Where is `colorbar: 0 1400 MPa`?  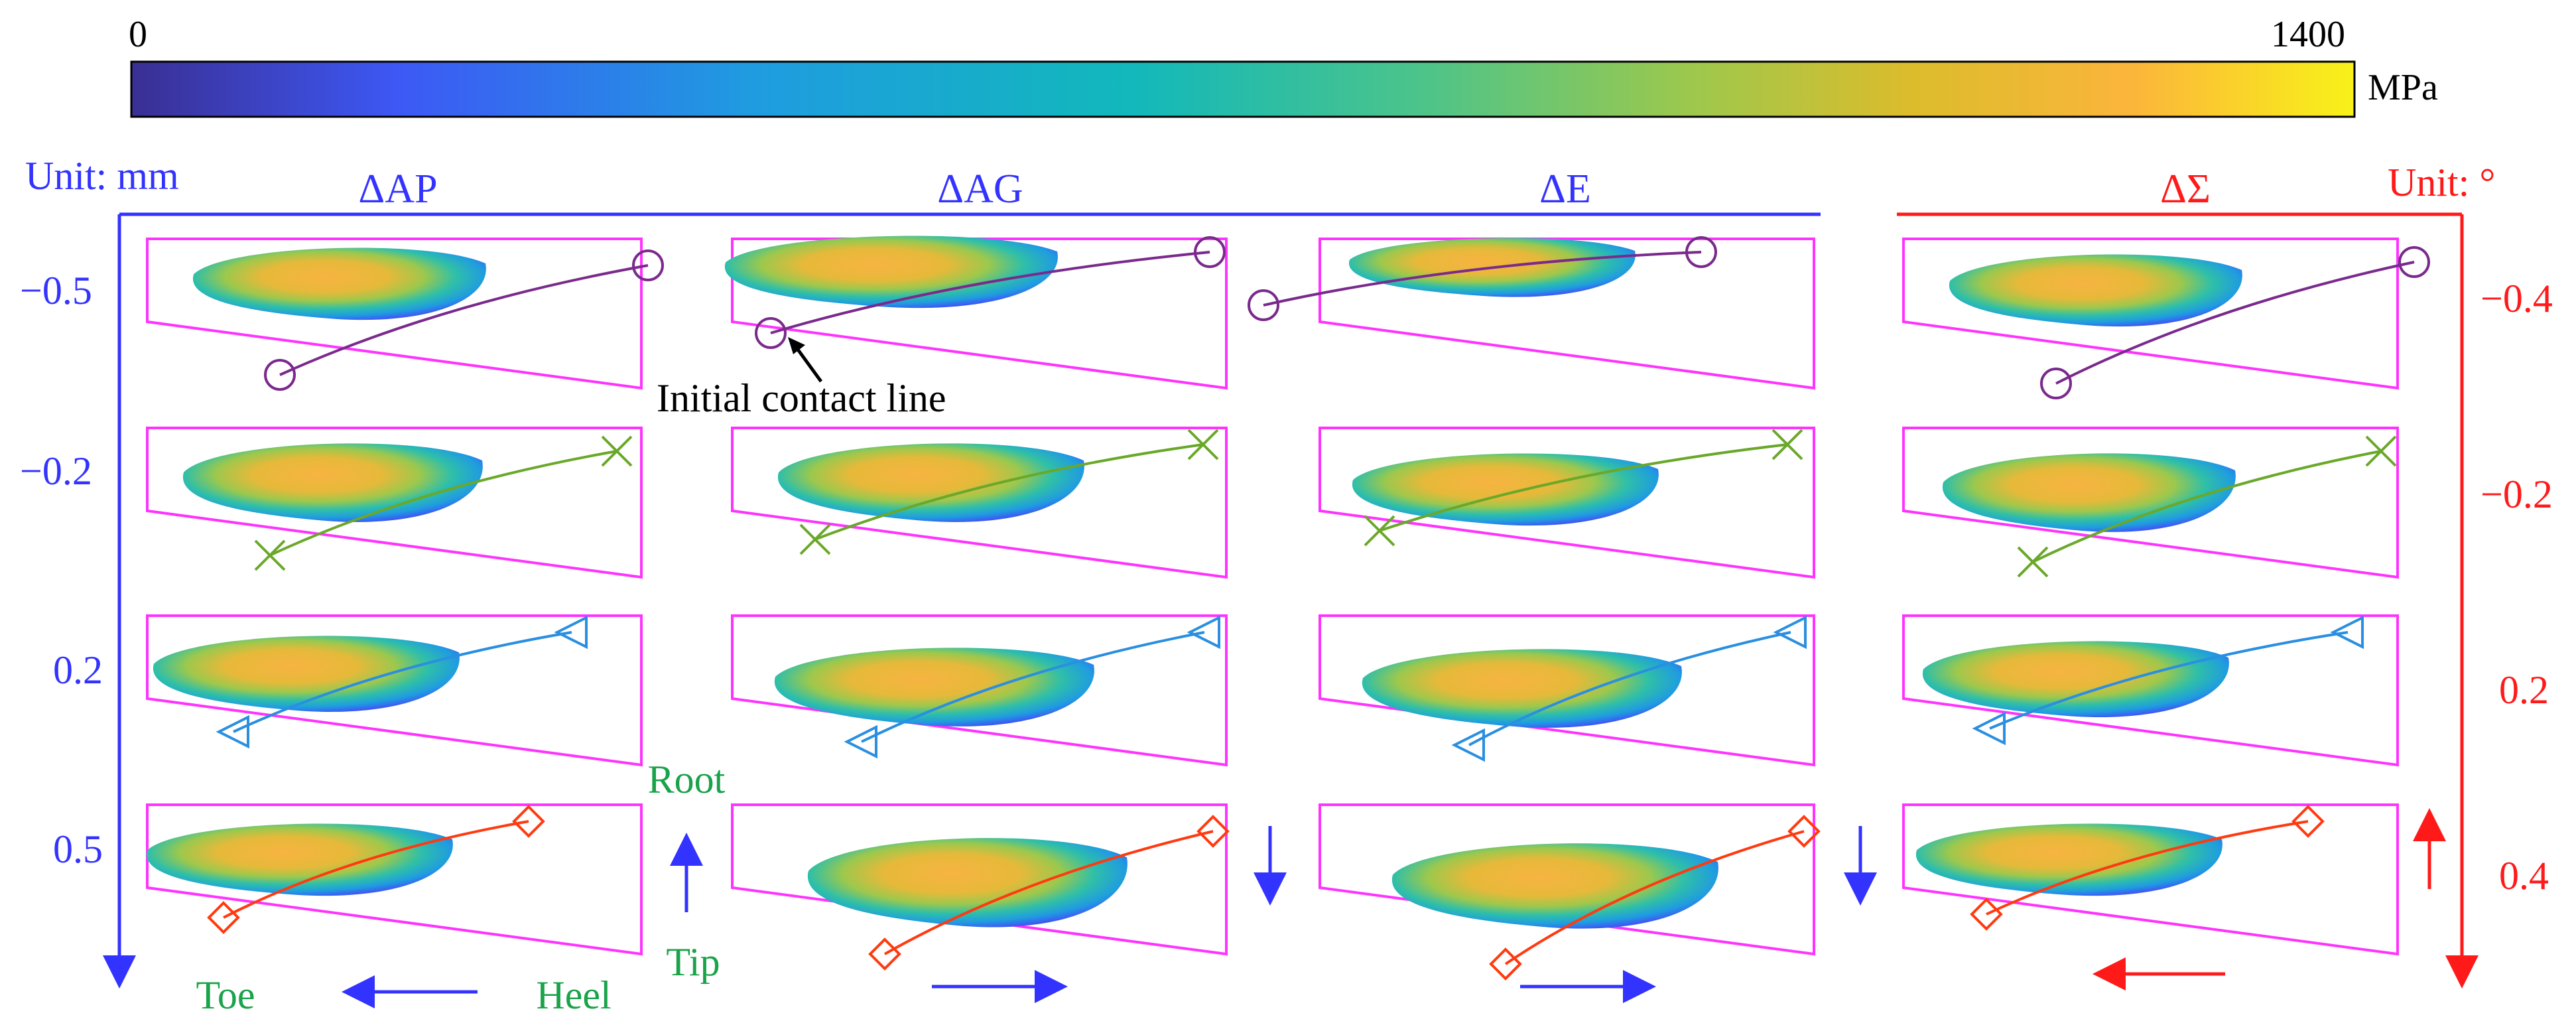 colorbar: 0 1400 MPa is located at coordinates (1284, 66).